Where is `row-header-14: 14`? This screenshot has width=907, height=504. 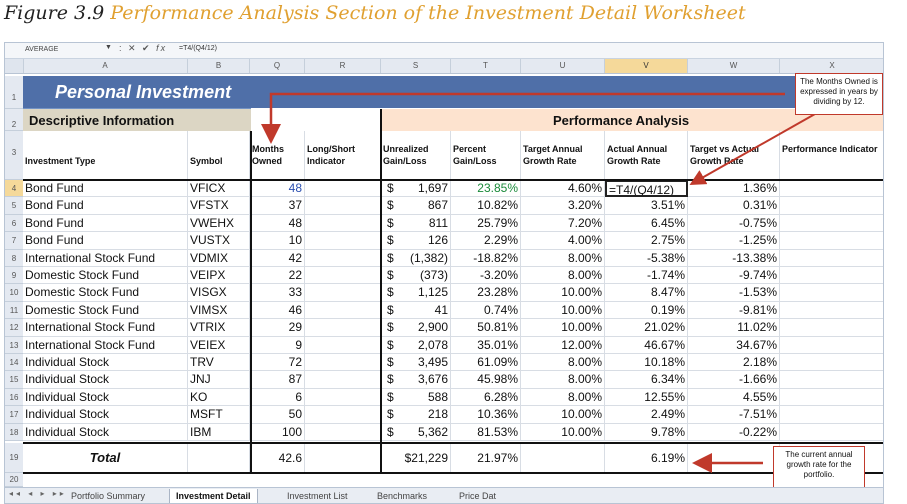
row-header-14: 14 is located at coordinates (14, 363).